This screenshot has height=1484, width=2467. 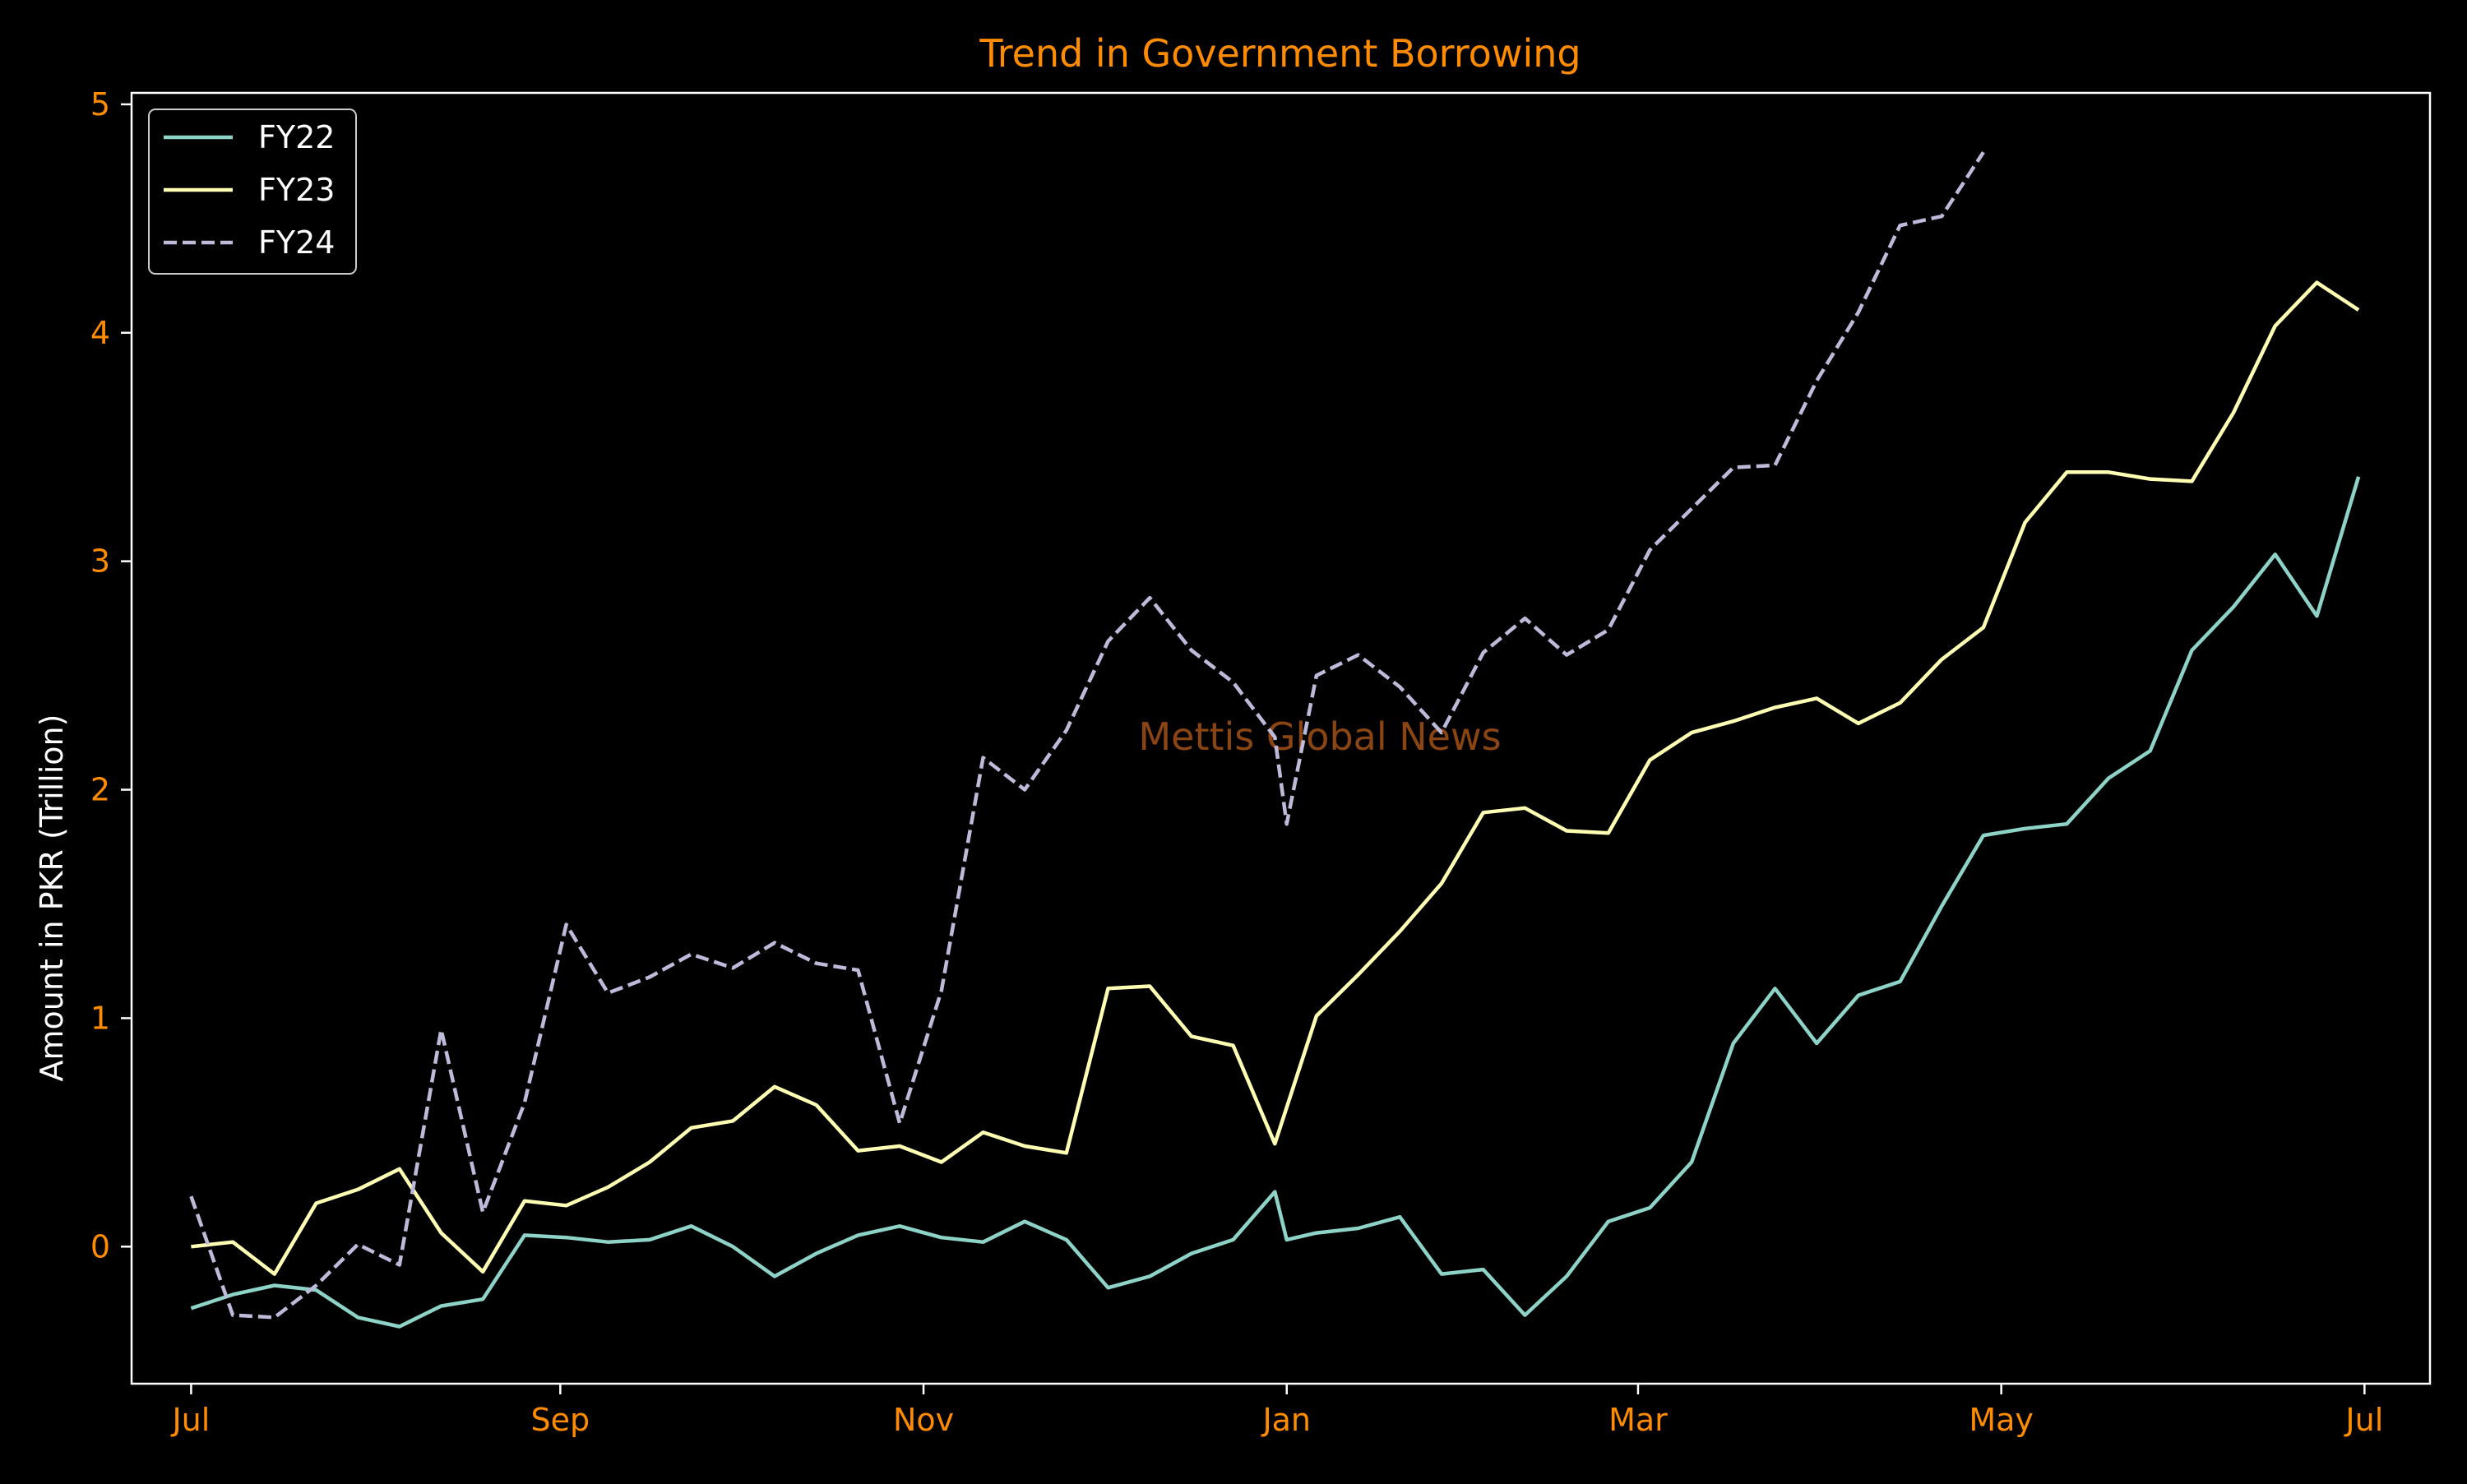 What do you see at coordinates (1638, 1420) in the screenshot?
I see `x-tick-label: Mar` at bounding box center [1638, 1420].